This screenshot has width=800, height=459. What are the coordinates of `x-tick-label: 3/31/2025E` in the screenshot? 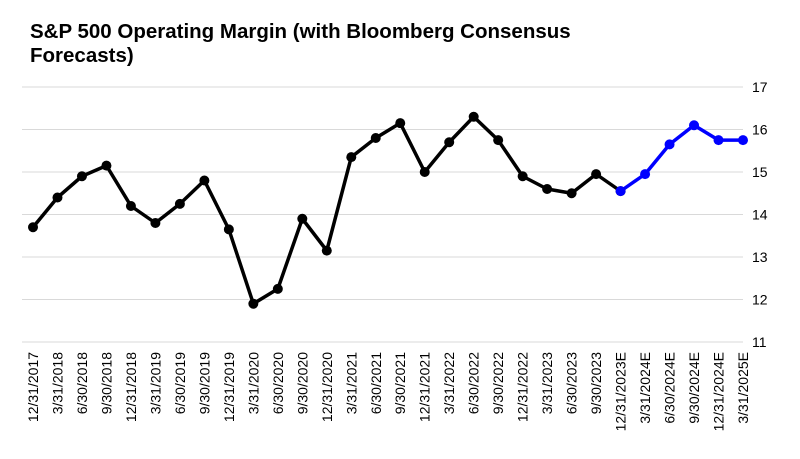 It's located at (743, 388).